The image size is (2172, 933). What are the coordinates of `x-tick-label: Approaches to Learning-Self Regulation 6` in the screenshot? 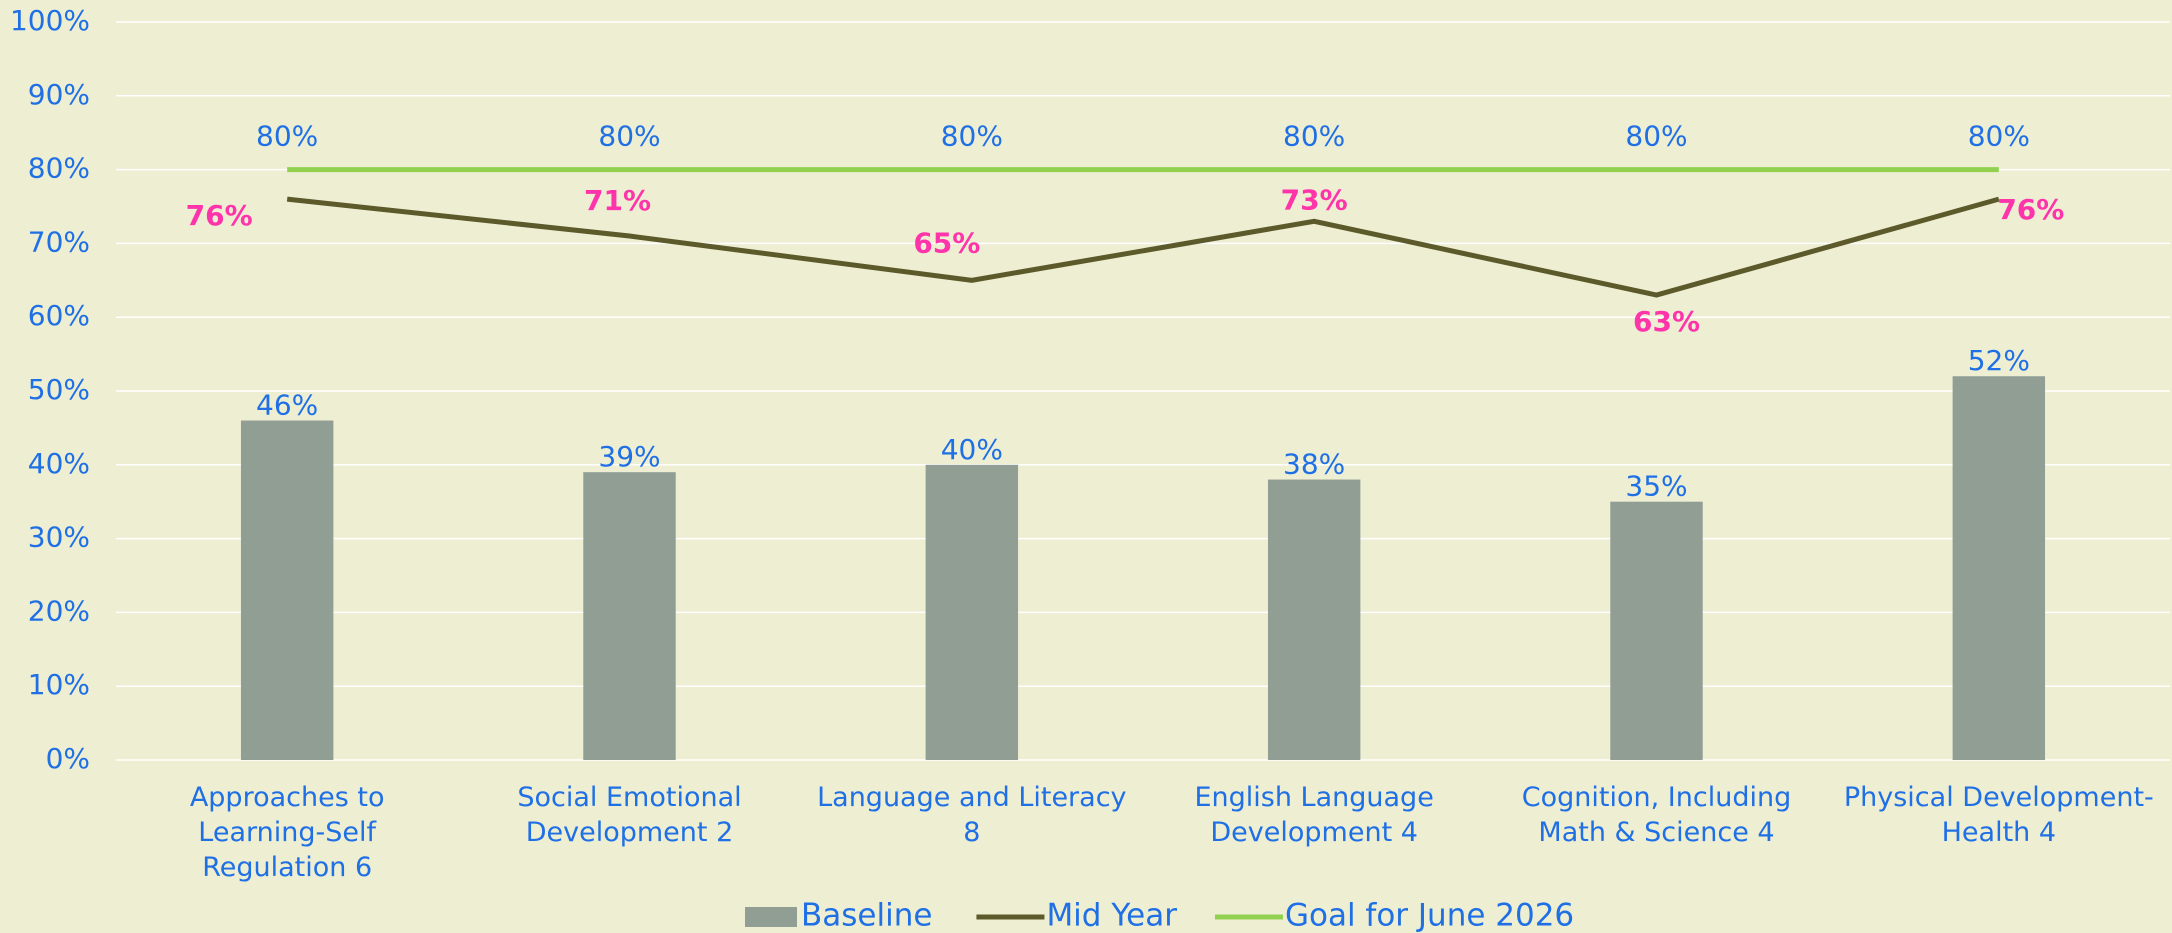 It's located at (287, 832).